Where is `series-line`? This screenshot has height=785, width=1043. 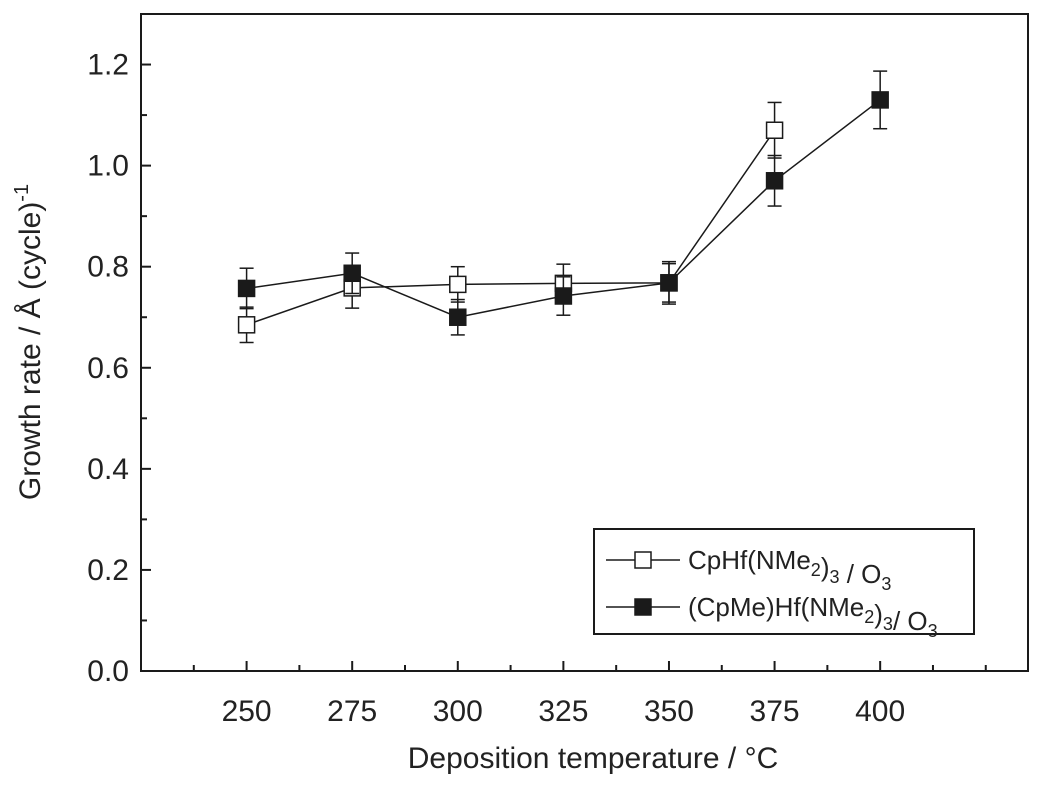 series-line is located at coordinates (511, 227).